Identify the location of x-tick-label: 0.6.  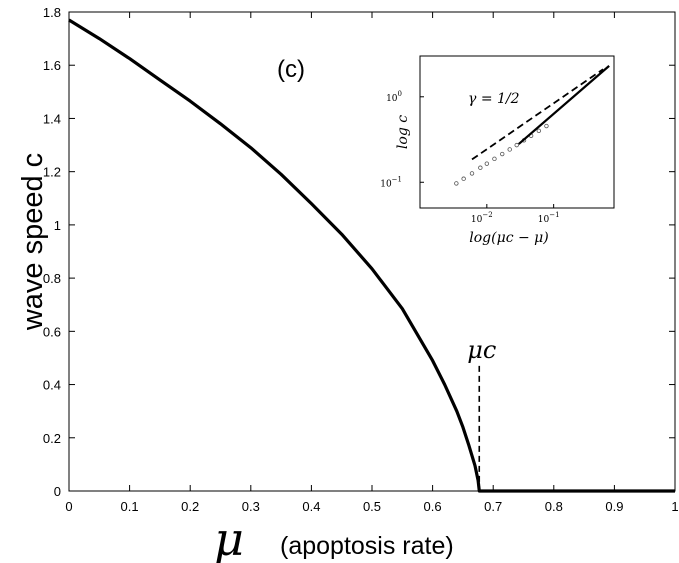
(433, 506).